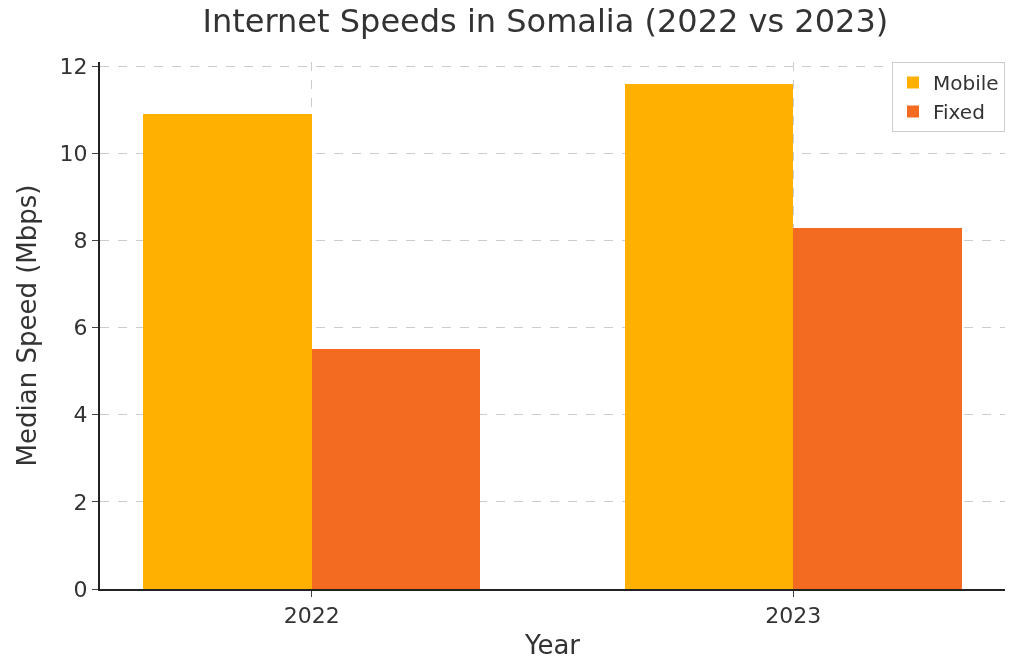 The image size is (1010, 662). I want to click on x-tick-label: 2022, so click(311, 616).